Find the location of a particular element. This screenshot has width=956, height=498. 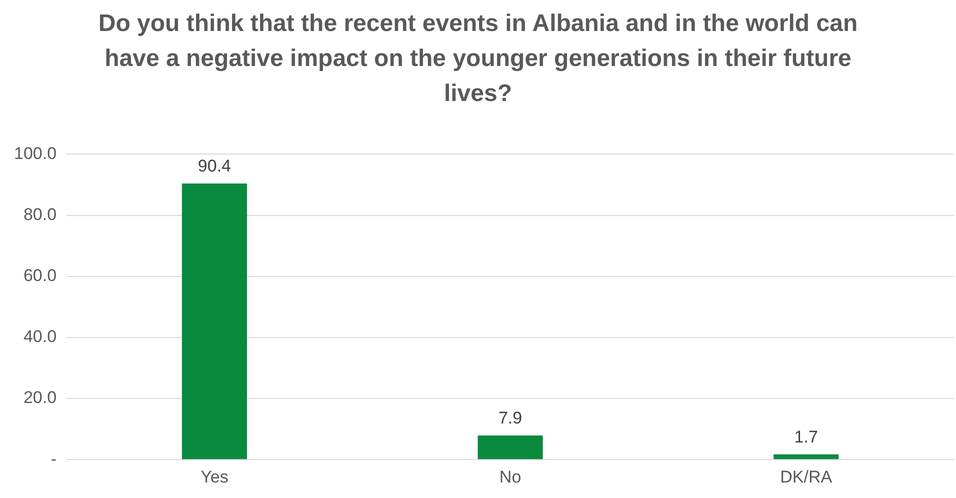

y-tick-label: 40.0 is located at coordinates (40, 336).